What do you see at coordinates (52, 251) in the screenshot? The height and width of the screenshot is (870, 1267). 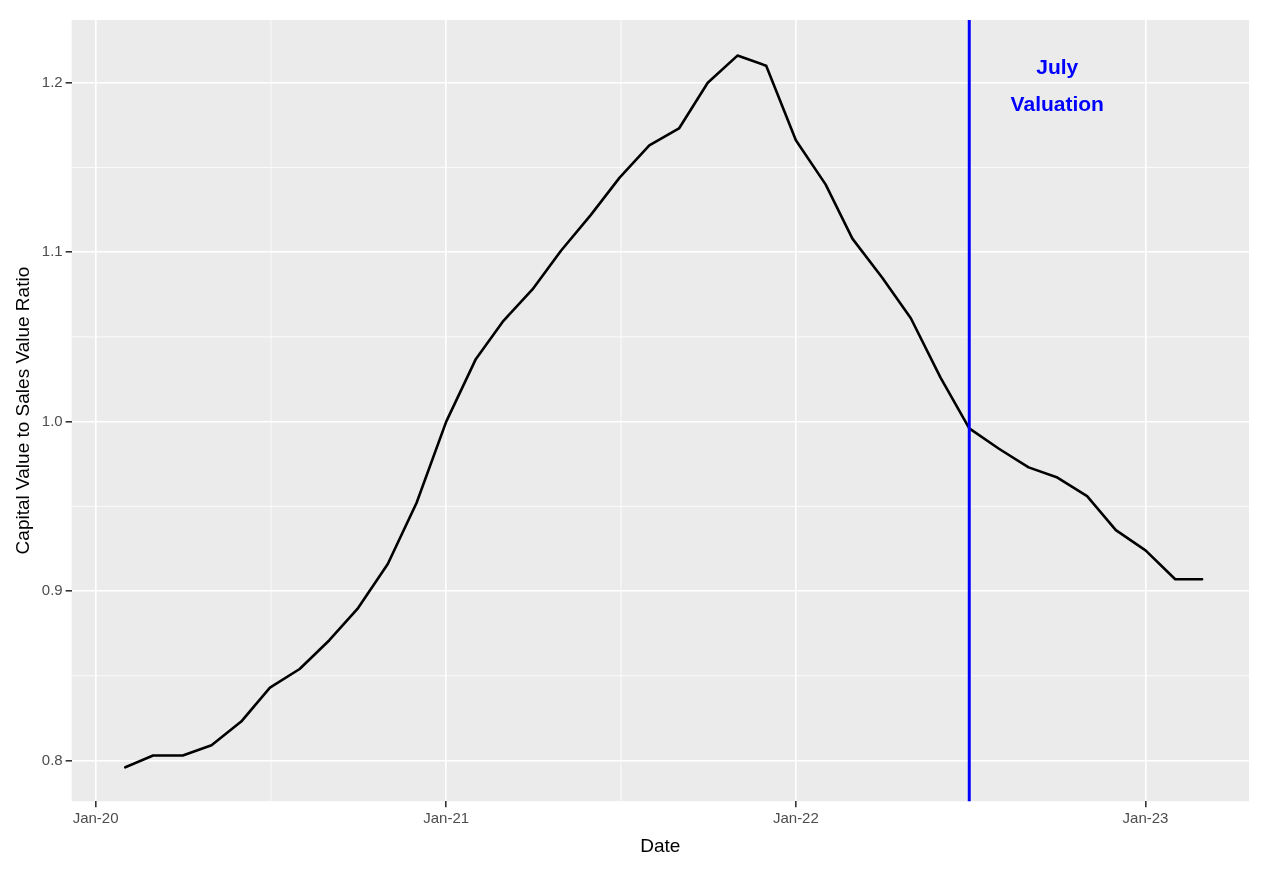 I see `y-tick-label: 1.1` at bounding box center [52, 251].